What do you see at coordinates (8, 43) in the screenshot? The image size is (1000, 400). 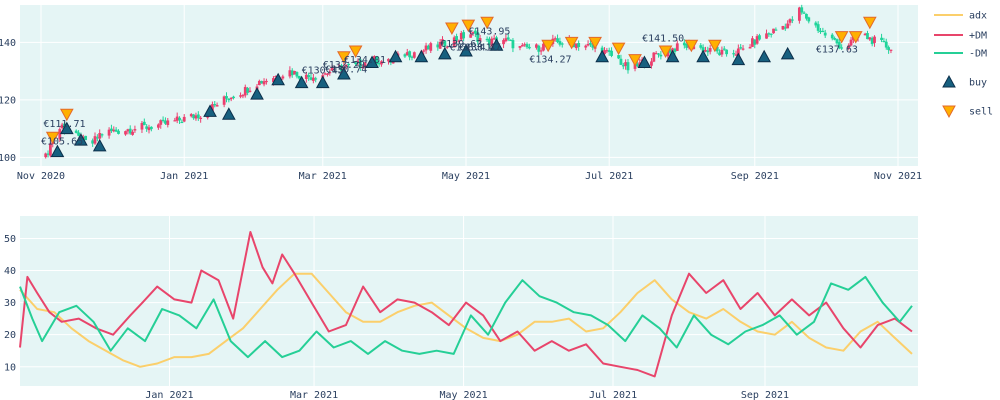 I see `price-y-tick-label: 140` at bounding box center [8, 43].